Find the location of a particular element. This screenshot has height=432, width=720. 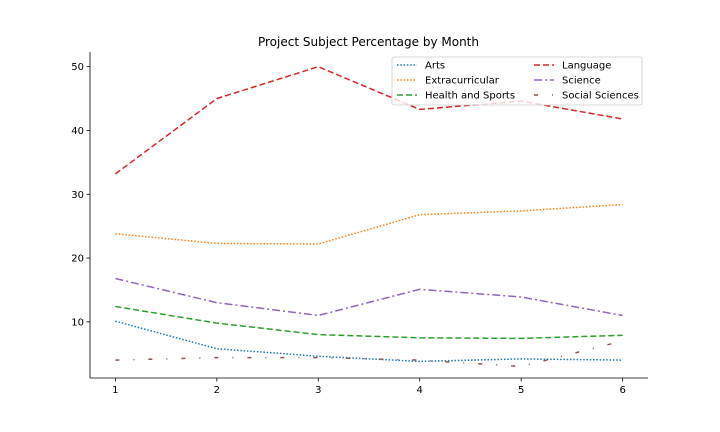

y-tick-label: 10 is located at coordinates (77, 322).